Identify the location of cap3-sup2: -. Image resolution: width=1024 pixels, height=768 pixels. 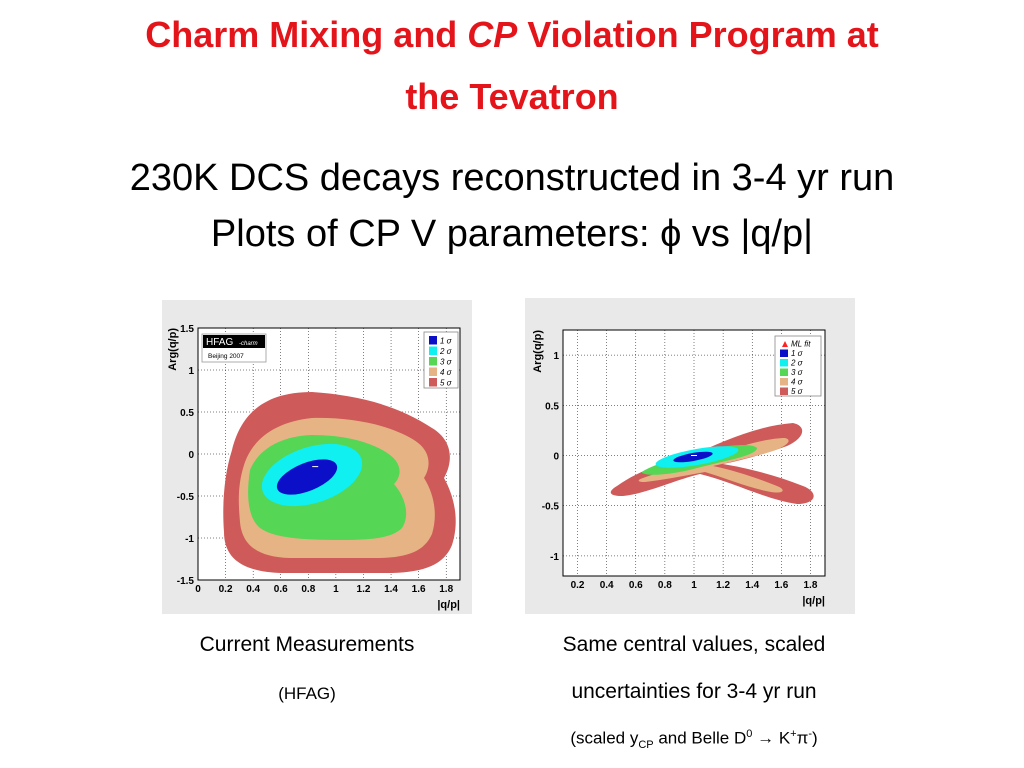
(810, 734).